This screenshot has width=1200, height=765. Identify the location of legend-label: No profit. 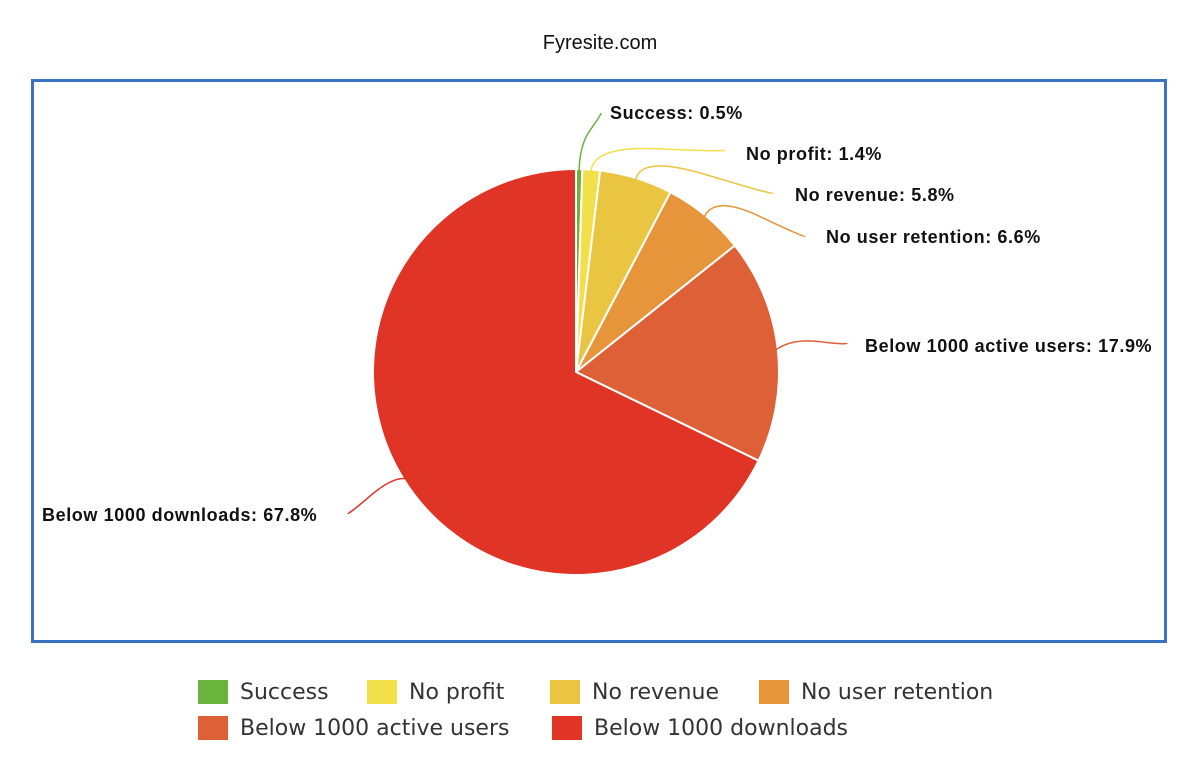
(457, 692).